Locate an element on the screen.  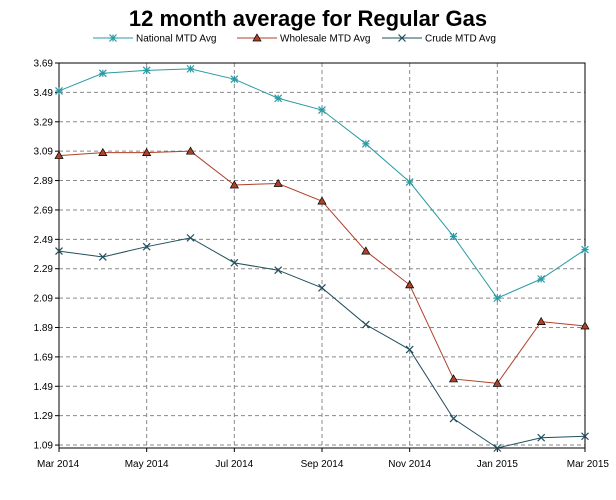
legend-item: National MTD Avg is located at coordinates (154, 39).